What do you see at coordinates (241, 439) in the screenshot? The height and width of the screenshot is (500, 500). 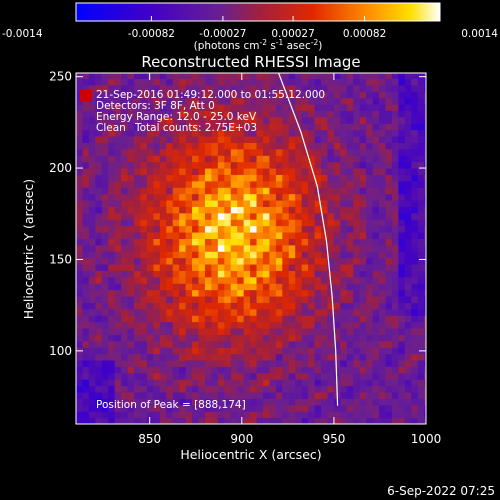 I see `x-tick-label: 900` at bounding box center [241, 439].